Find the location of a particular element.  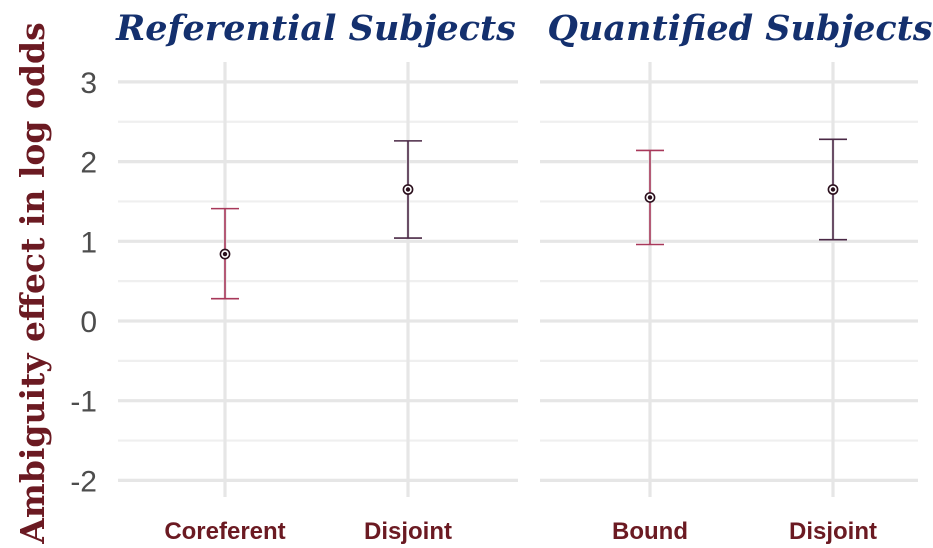

y-tick-label: 0 is located at coordinates (88, 322).